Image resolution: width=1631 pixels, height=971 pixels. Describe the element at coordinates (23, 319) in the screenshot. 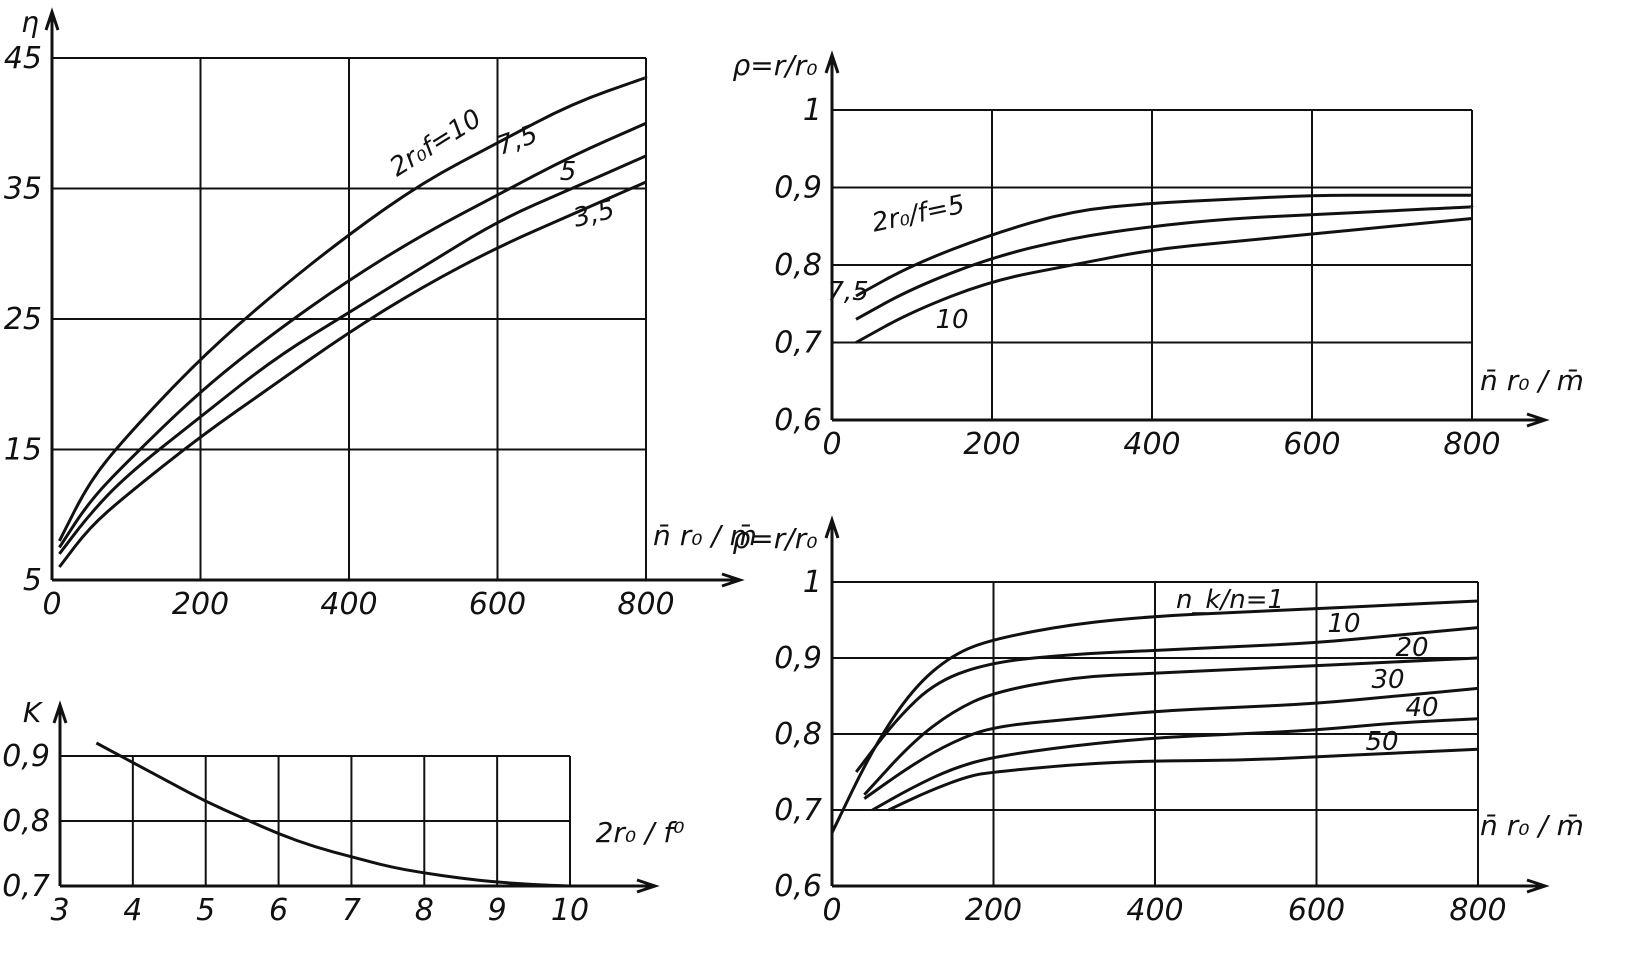

I see `y-tick-label: 25` at that location.